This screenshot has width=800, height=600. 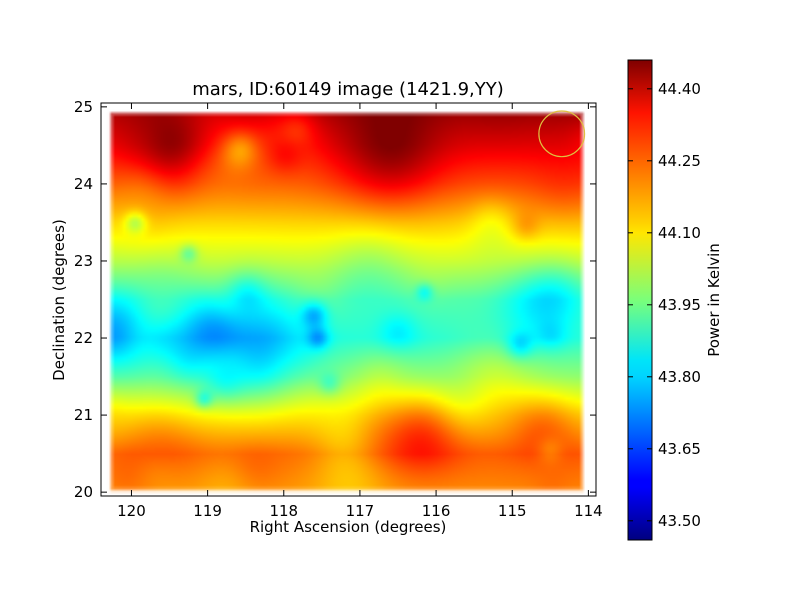 What do you see at coordinates (512, 511) in the screenshot?
I see `x-tick-label: 115` at bounding box center [512, 511].